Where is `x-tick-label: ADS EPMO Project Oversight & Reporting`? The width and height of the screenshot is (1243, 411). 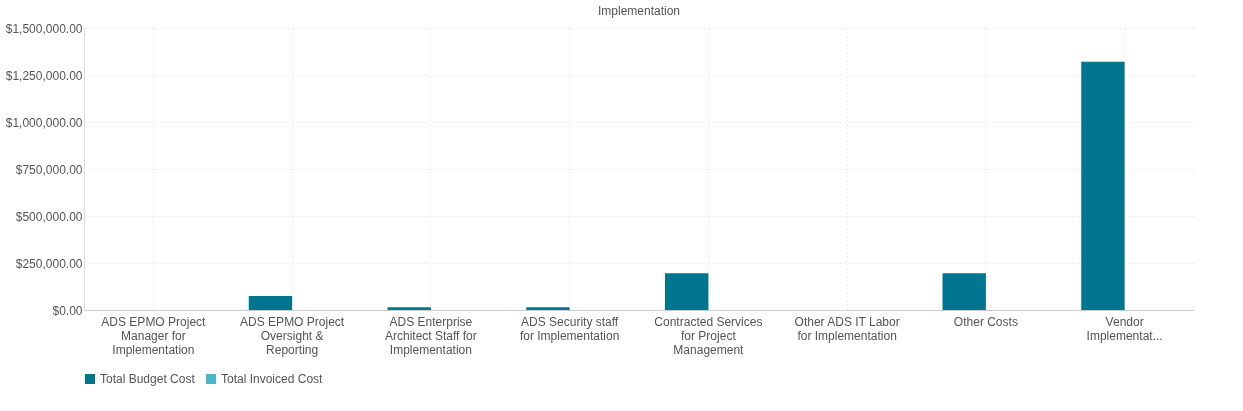 x-tick-label: ADS EPMO Project Oversight & Reporting is located at coordinates (292, 335).